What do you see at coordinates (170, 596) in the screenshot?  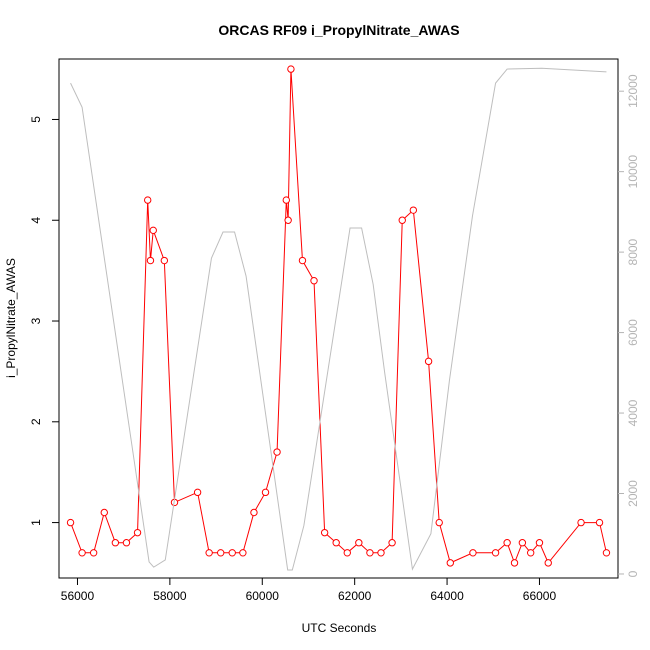 I see `x-tick-label-1: 58000` at bounding box center [170, 596].